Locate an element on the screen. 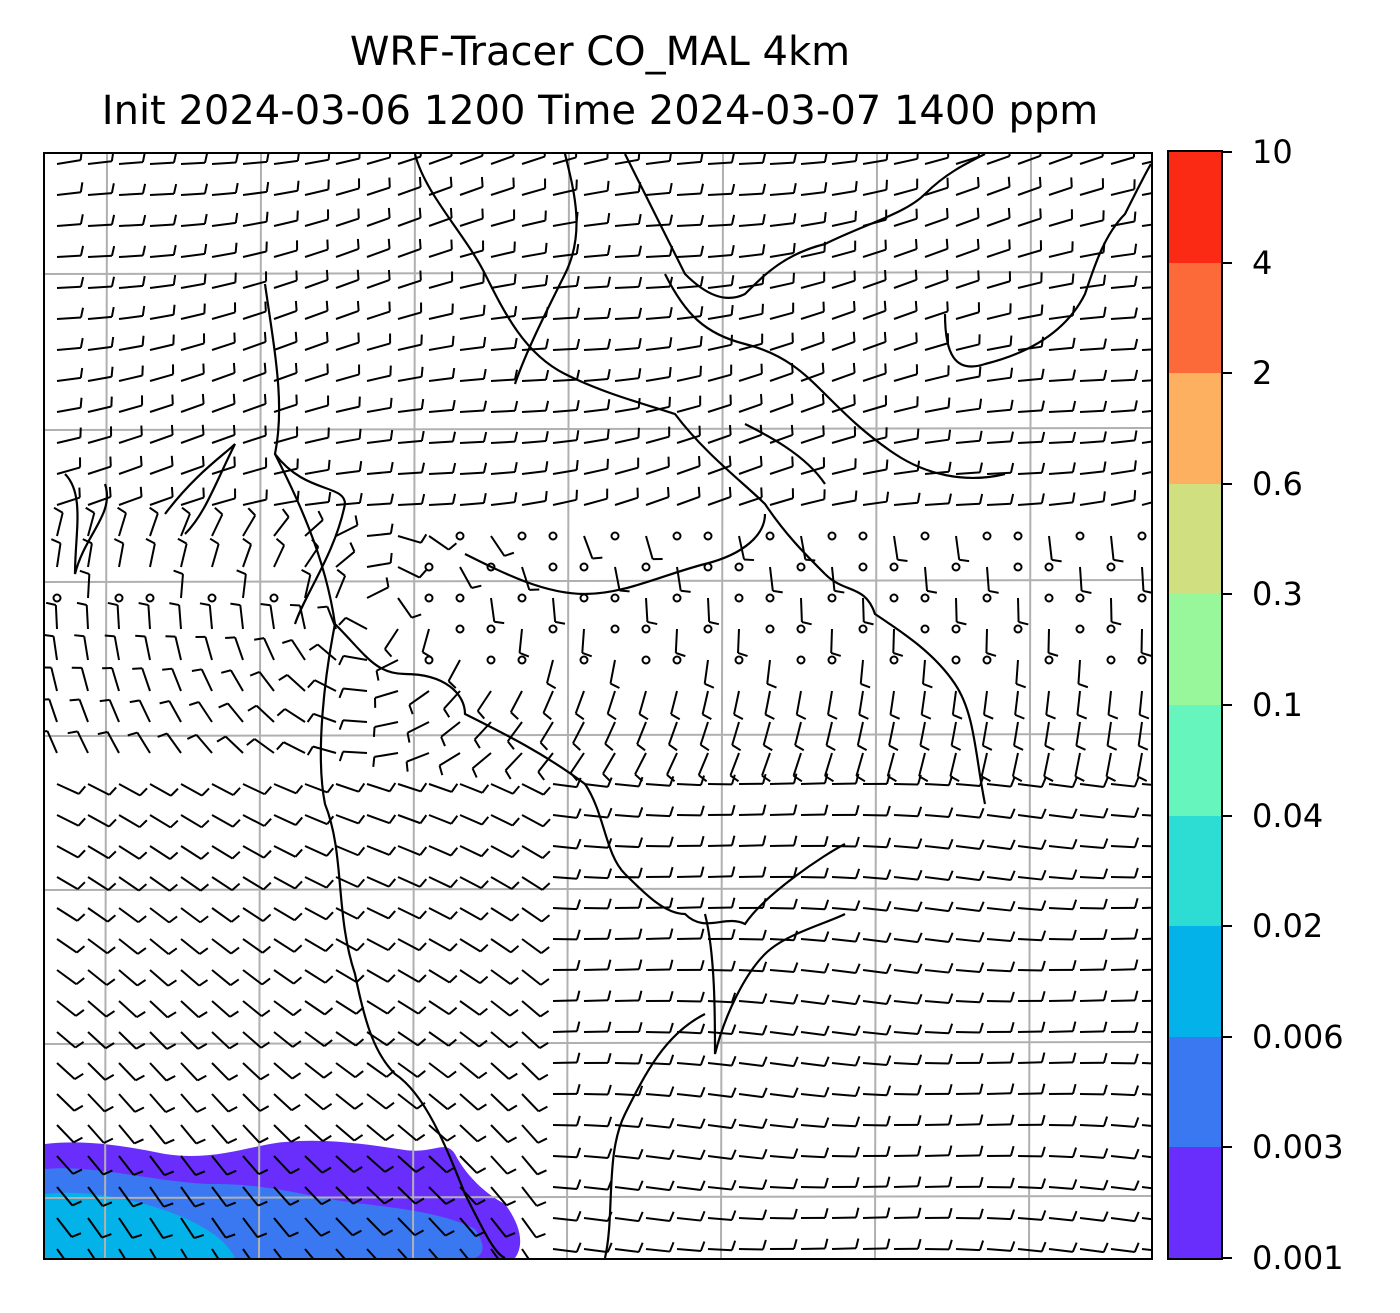  colorbar-tick-label: 0.3 is located at coordinates (1277, 594).